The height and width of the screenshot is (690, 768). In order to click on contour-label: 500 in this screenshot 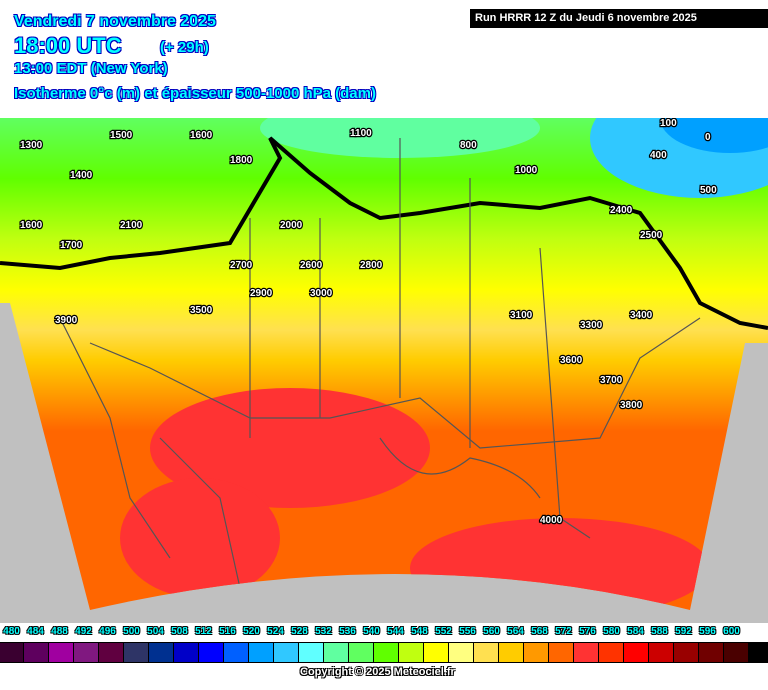, I will do `click(708, 190)`.